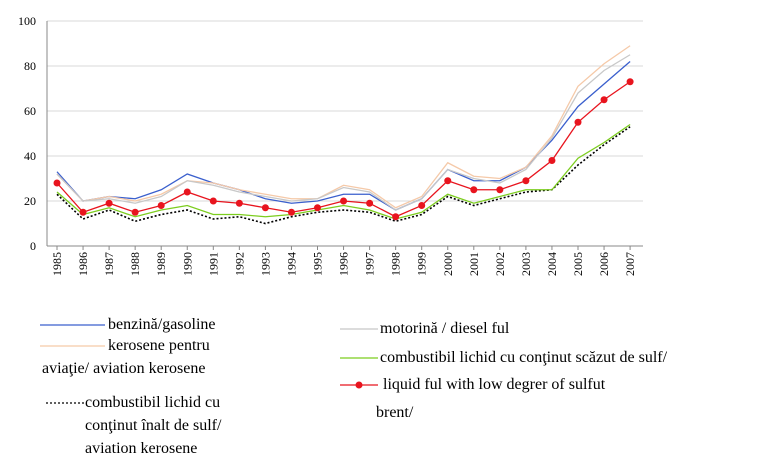 This screenshot has width=763, height=459. Describe the element at coordinates (162, 324) in the screenshot. I see `legend-label: benzină/gasoline` at that location.